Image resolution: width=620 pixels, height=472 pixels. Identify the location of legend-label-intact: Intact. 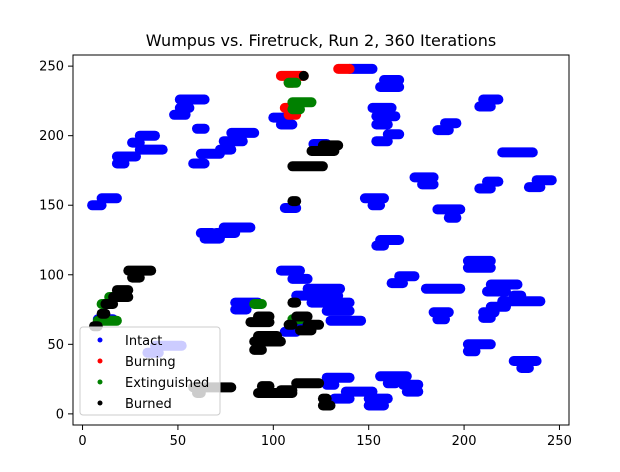
(143, 341).